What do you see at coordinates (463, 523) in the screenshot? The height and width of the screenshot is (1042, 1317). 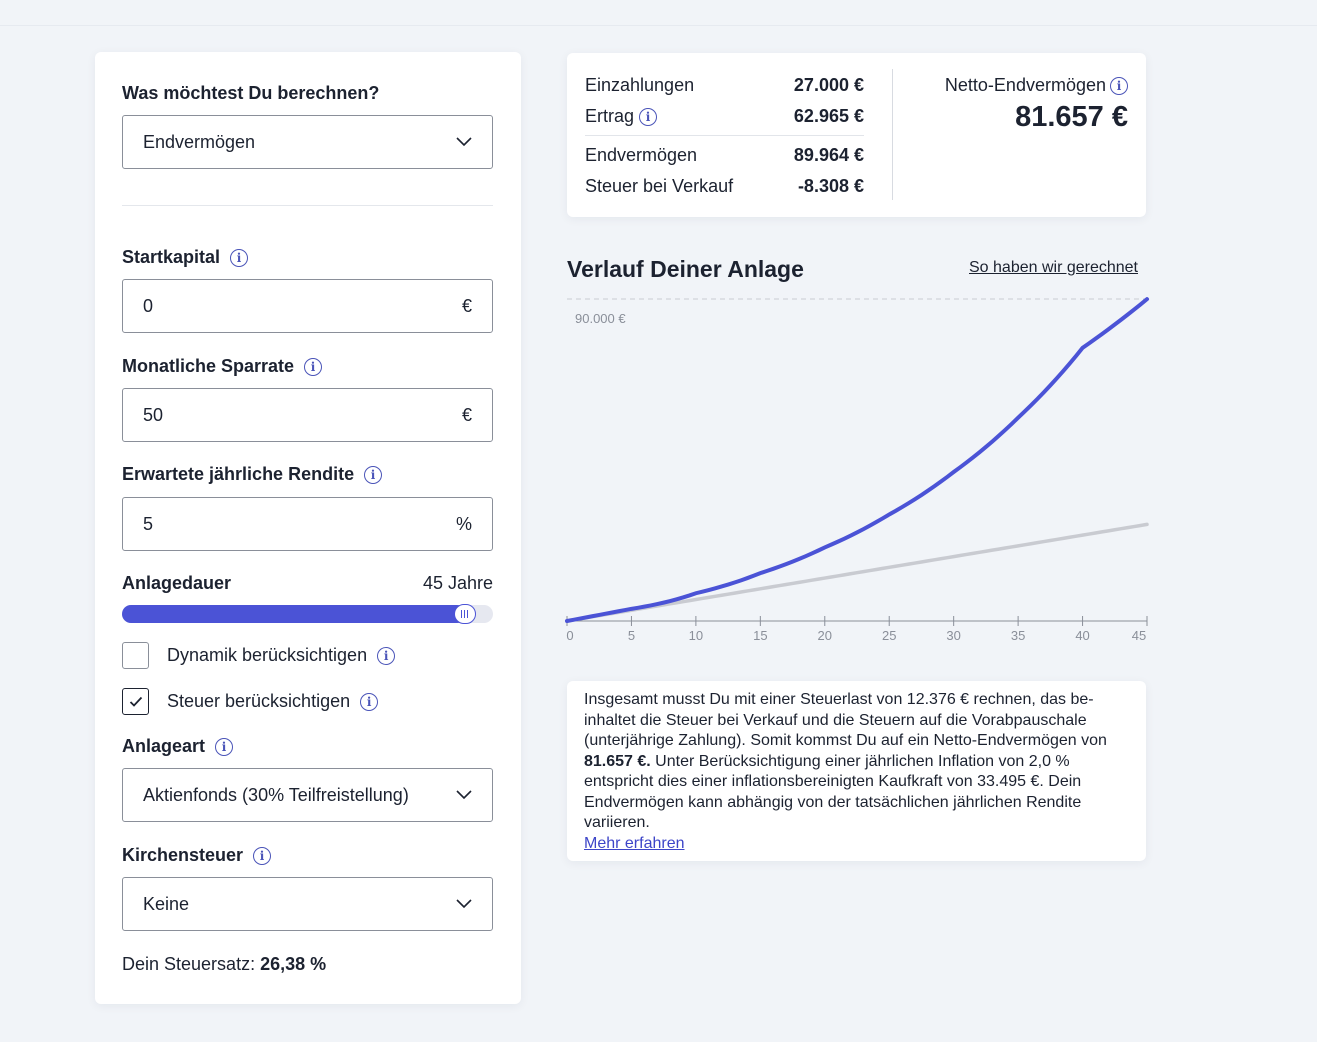 I see `percent-unit: %` at bounding box center [463, 523].